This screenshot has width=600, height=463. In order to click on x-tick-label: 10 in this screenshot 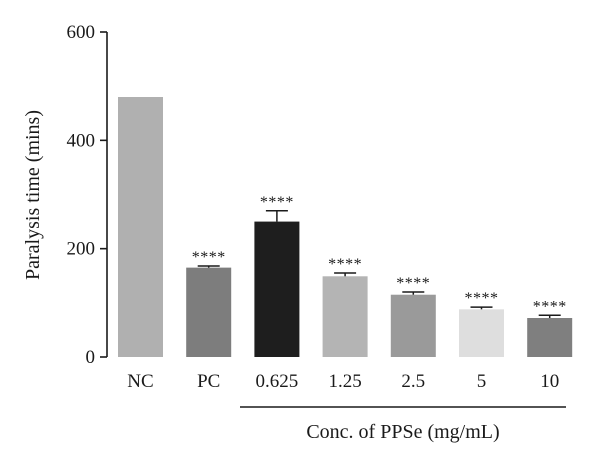, I will do `click(549, 381)`.